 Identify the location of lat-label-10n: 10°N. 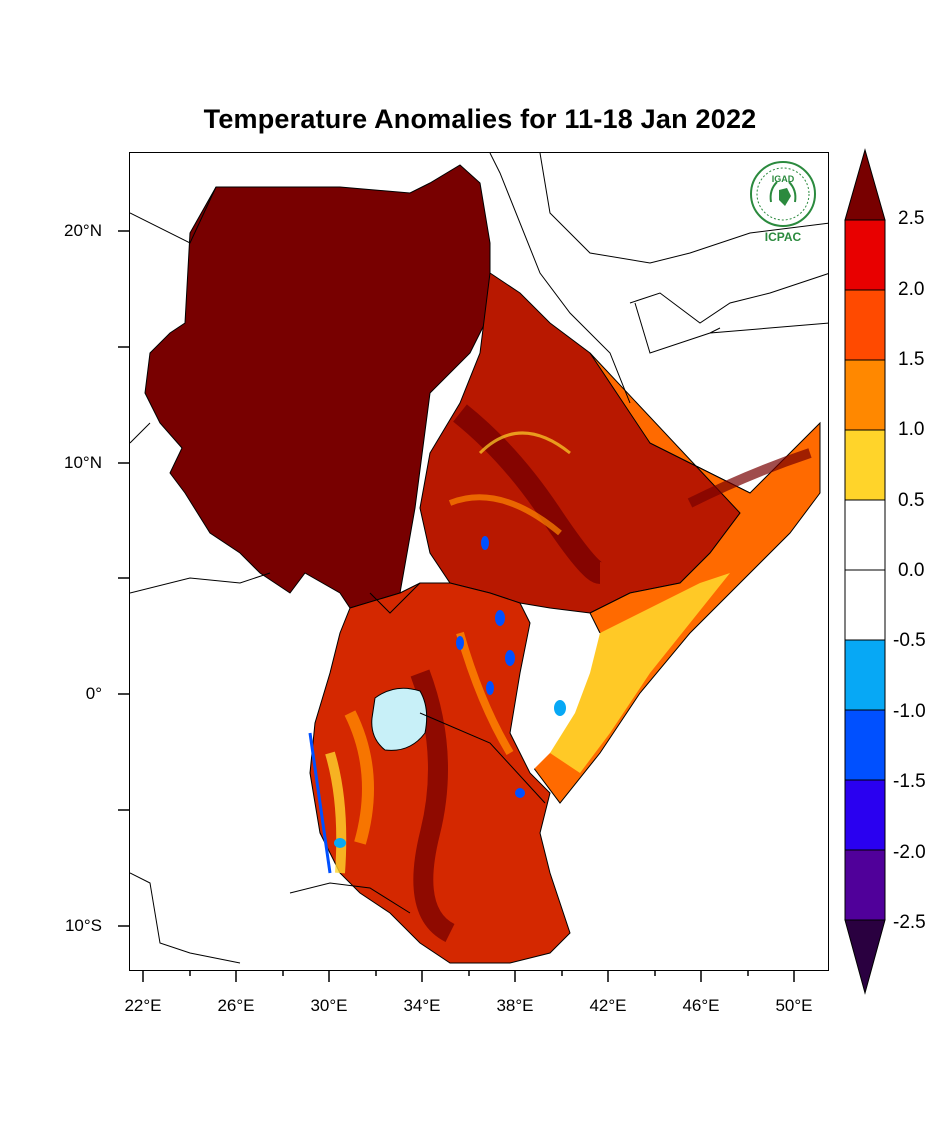
(83, 462).